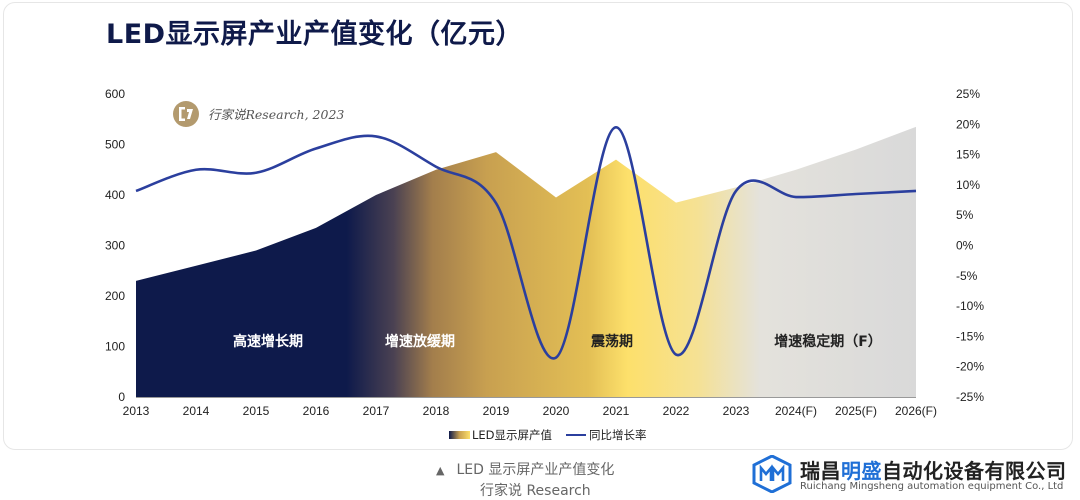 The height and width of the screenshot is (500, 1080). I want to click on y-left-ticks: 0 100 200 300 400 500 600, so click(115, 245).